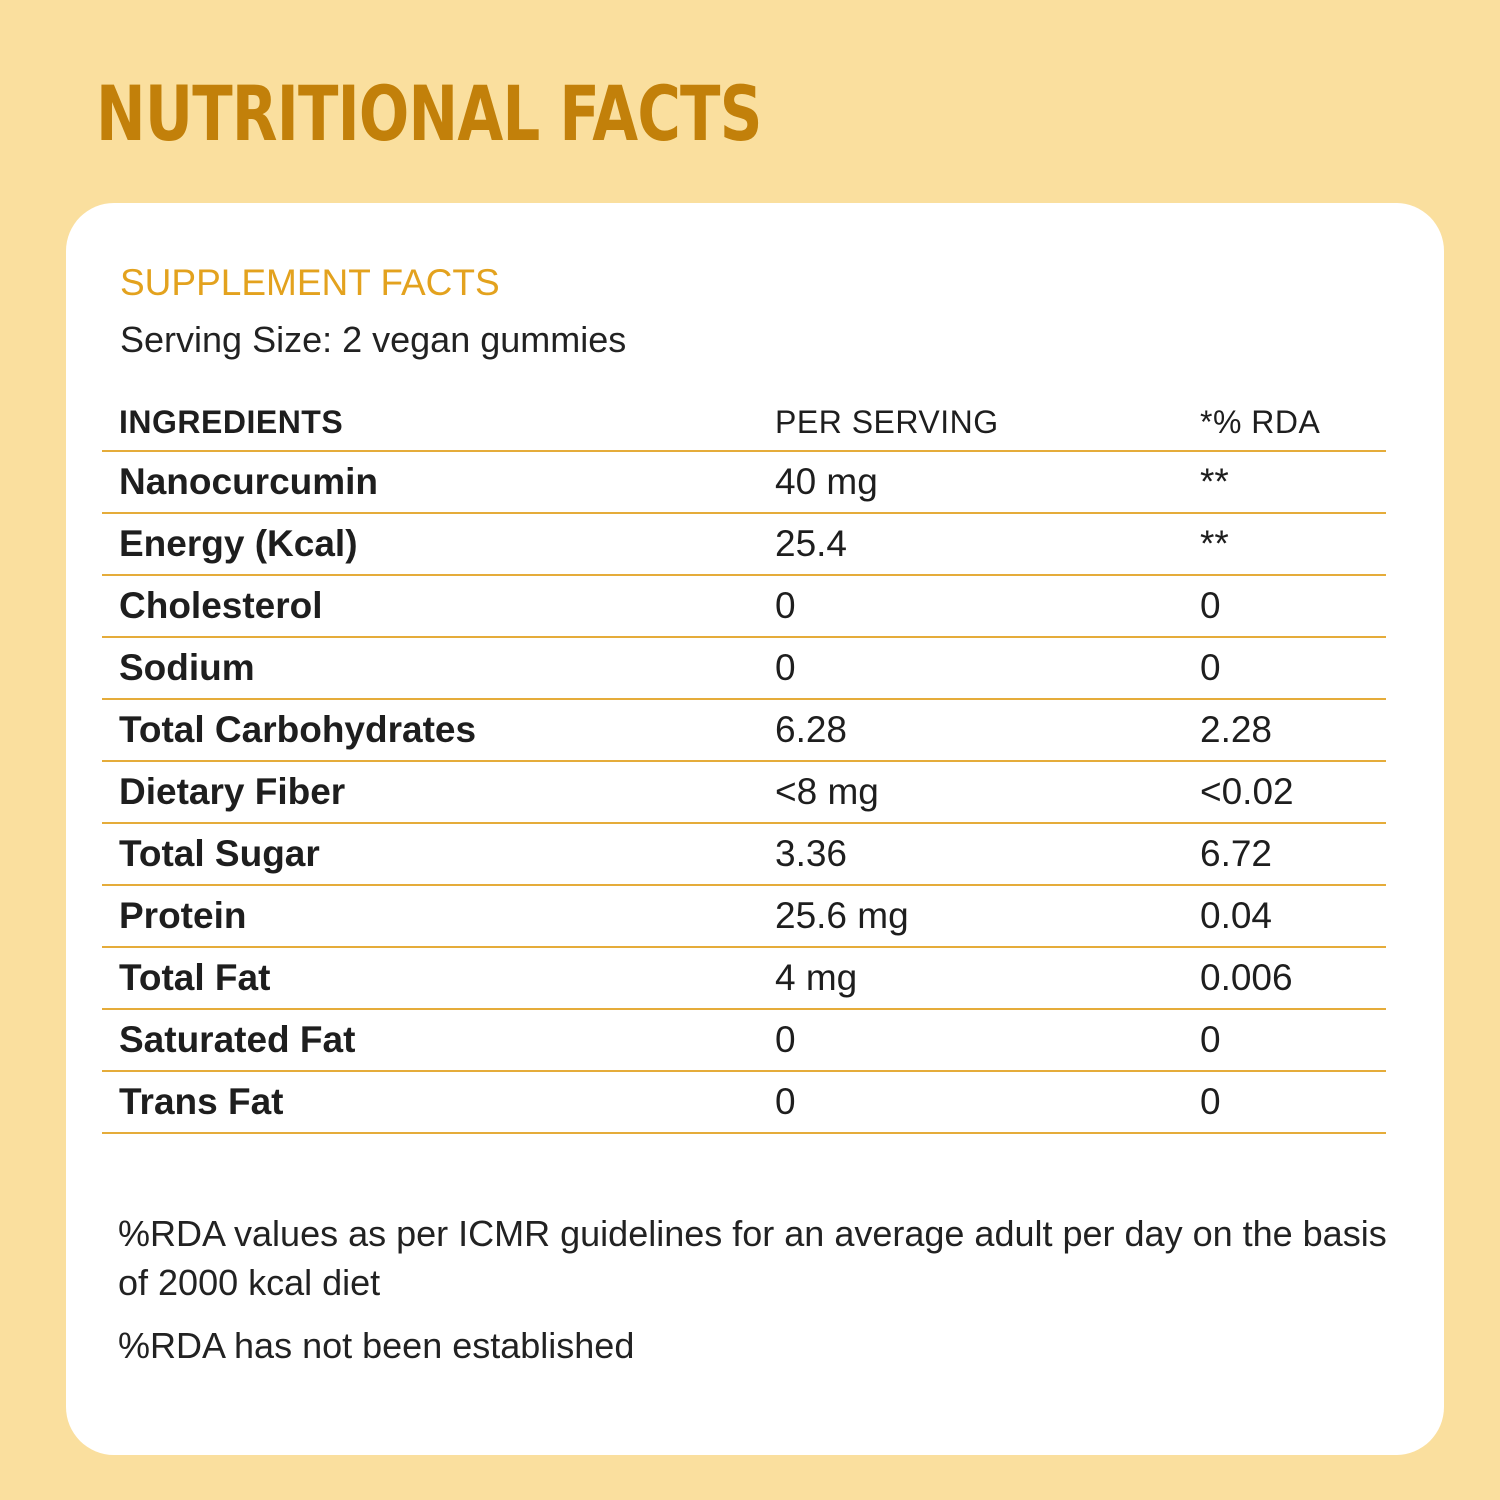 This screenshot has width=1500, height=1500. What do you see at coordinates (987, 482) in the screenshot?
I see `per-serving-value: 40 mg` at bounding box center [987, 482].